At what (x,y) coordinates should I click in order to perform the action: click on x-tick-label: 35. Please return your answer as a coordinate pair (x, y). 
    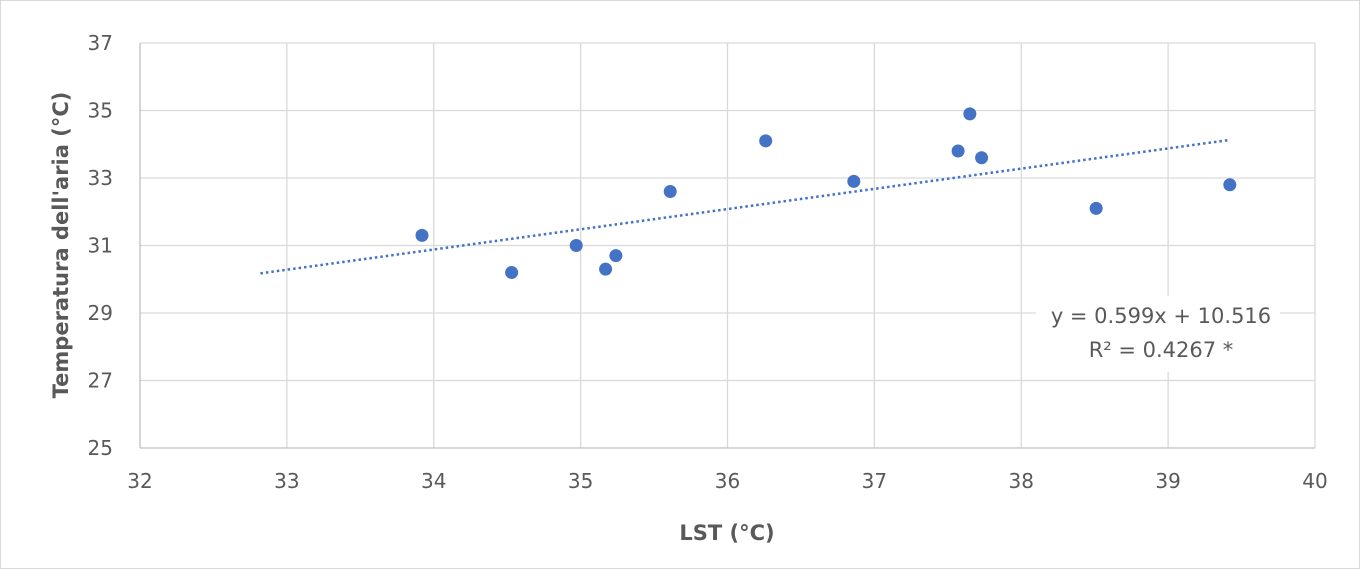
    Looking at the image, I should click on (580, 481).